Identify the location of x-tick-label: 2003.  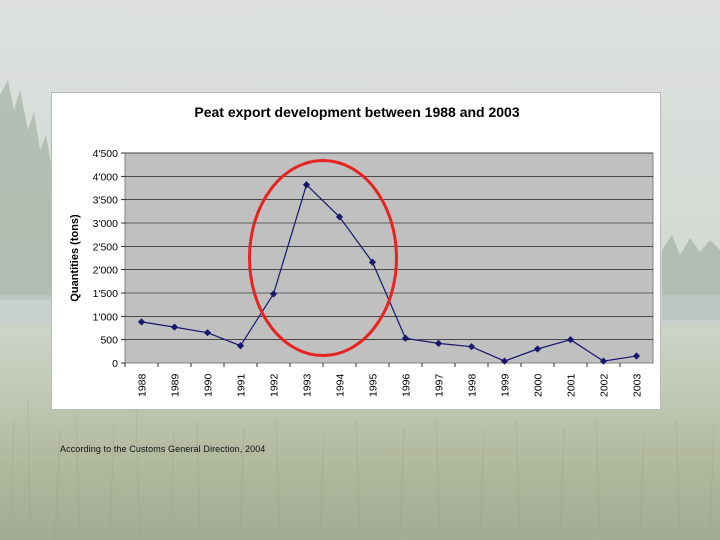
(638, 385).